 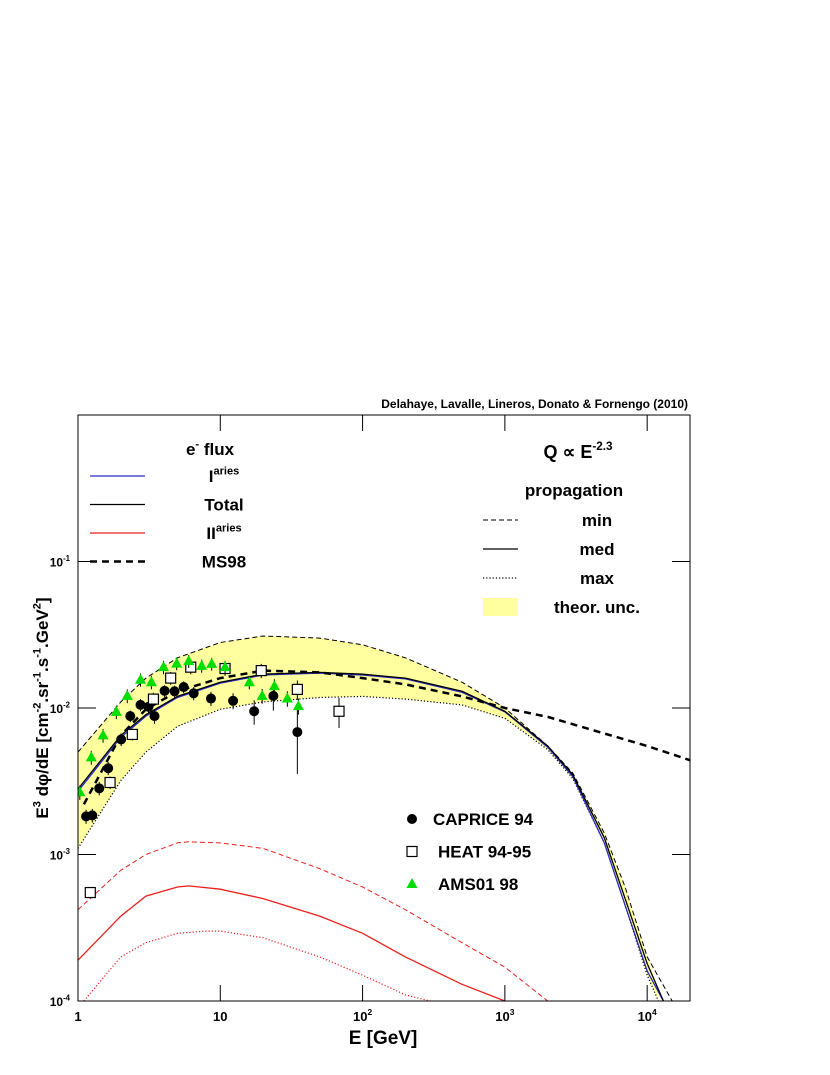 I want to click on y-tick-label: 10⁻¹, so click(x=60, y=561).